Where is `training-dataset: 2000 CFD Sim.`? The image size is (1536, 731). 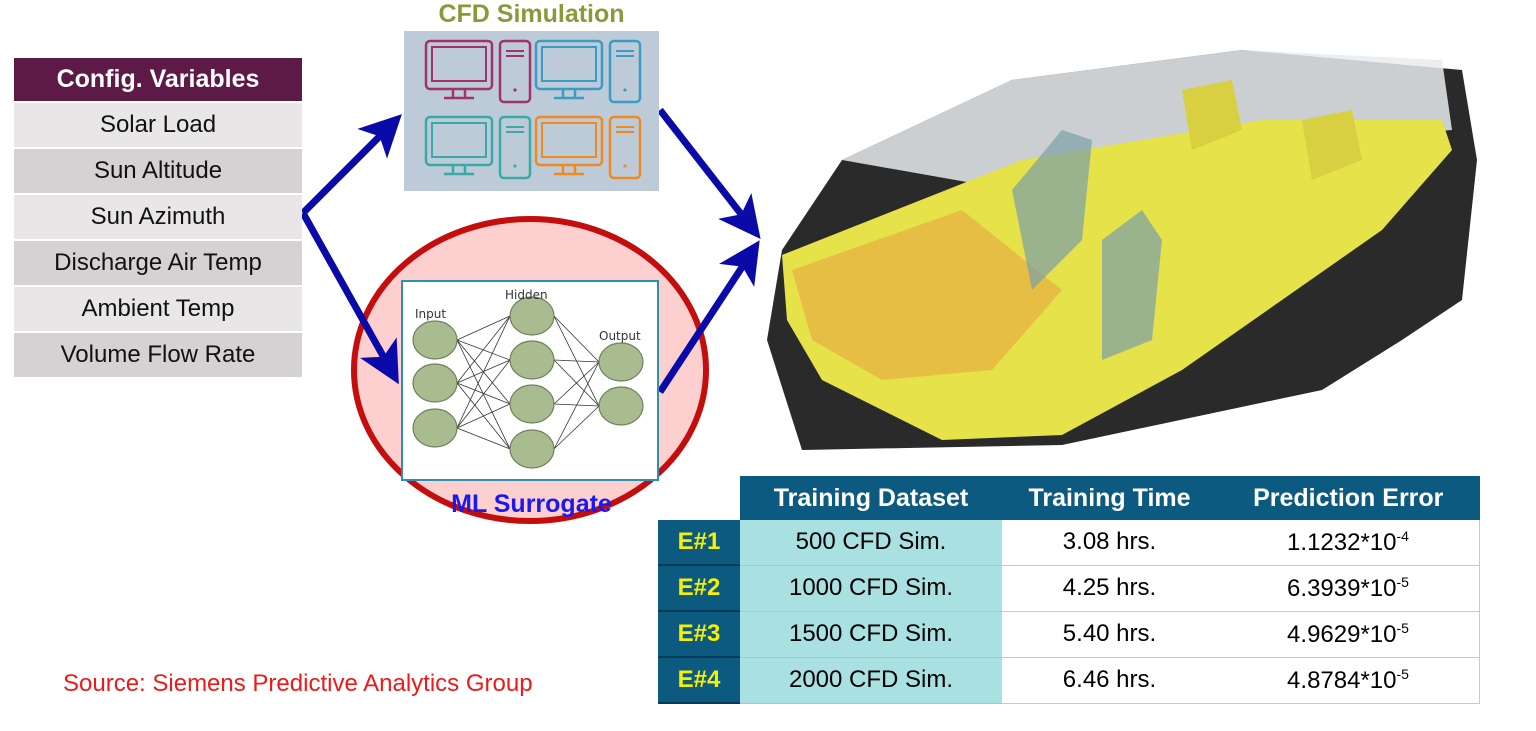 training-dataset: 2000 CFD Sim. is located at coordinates (871, 680).